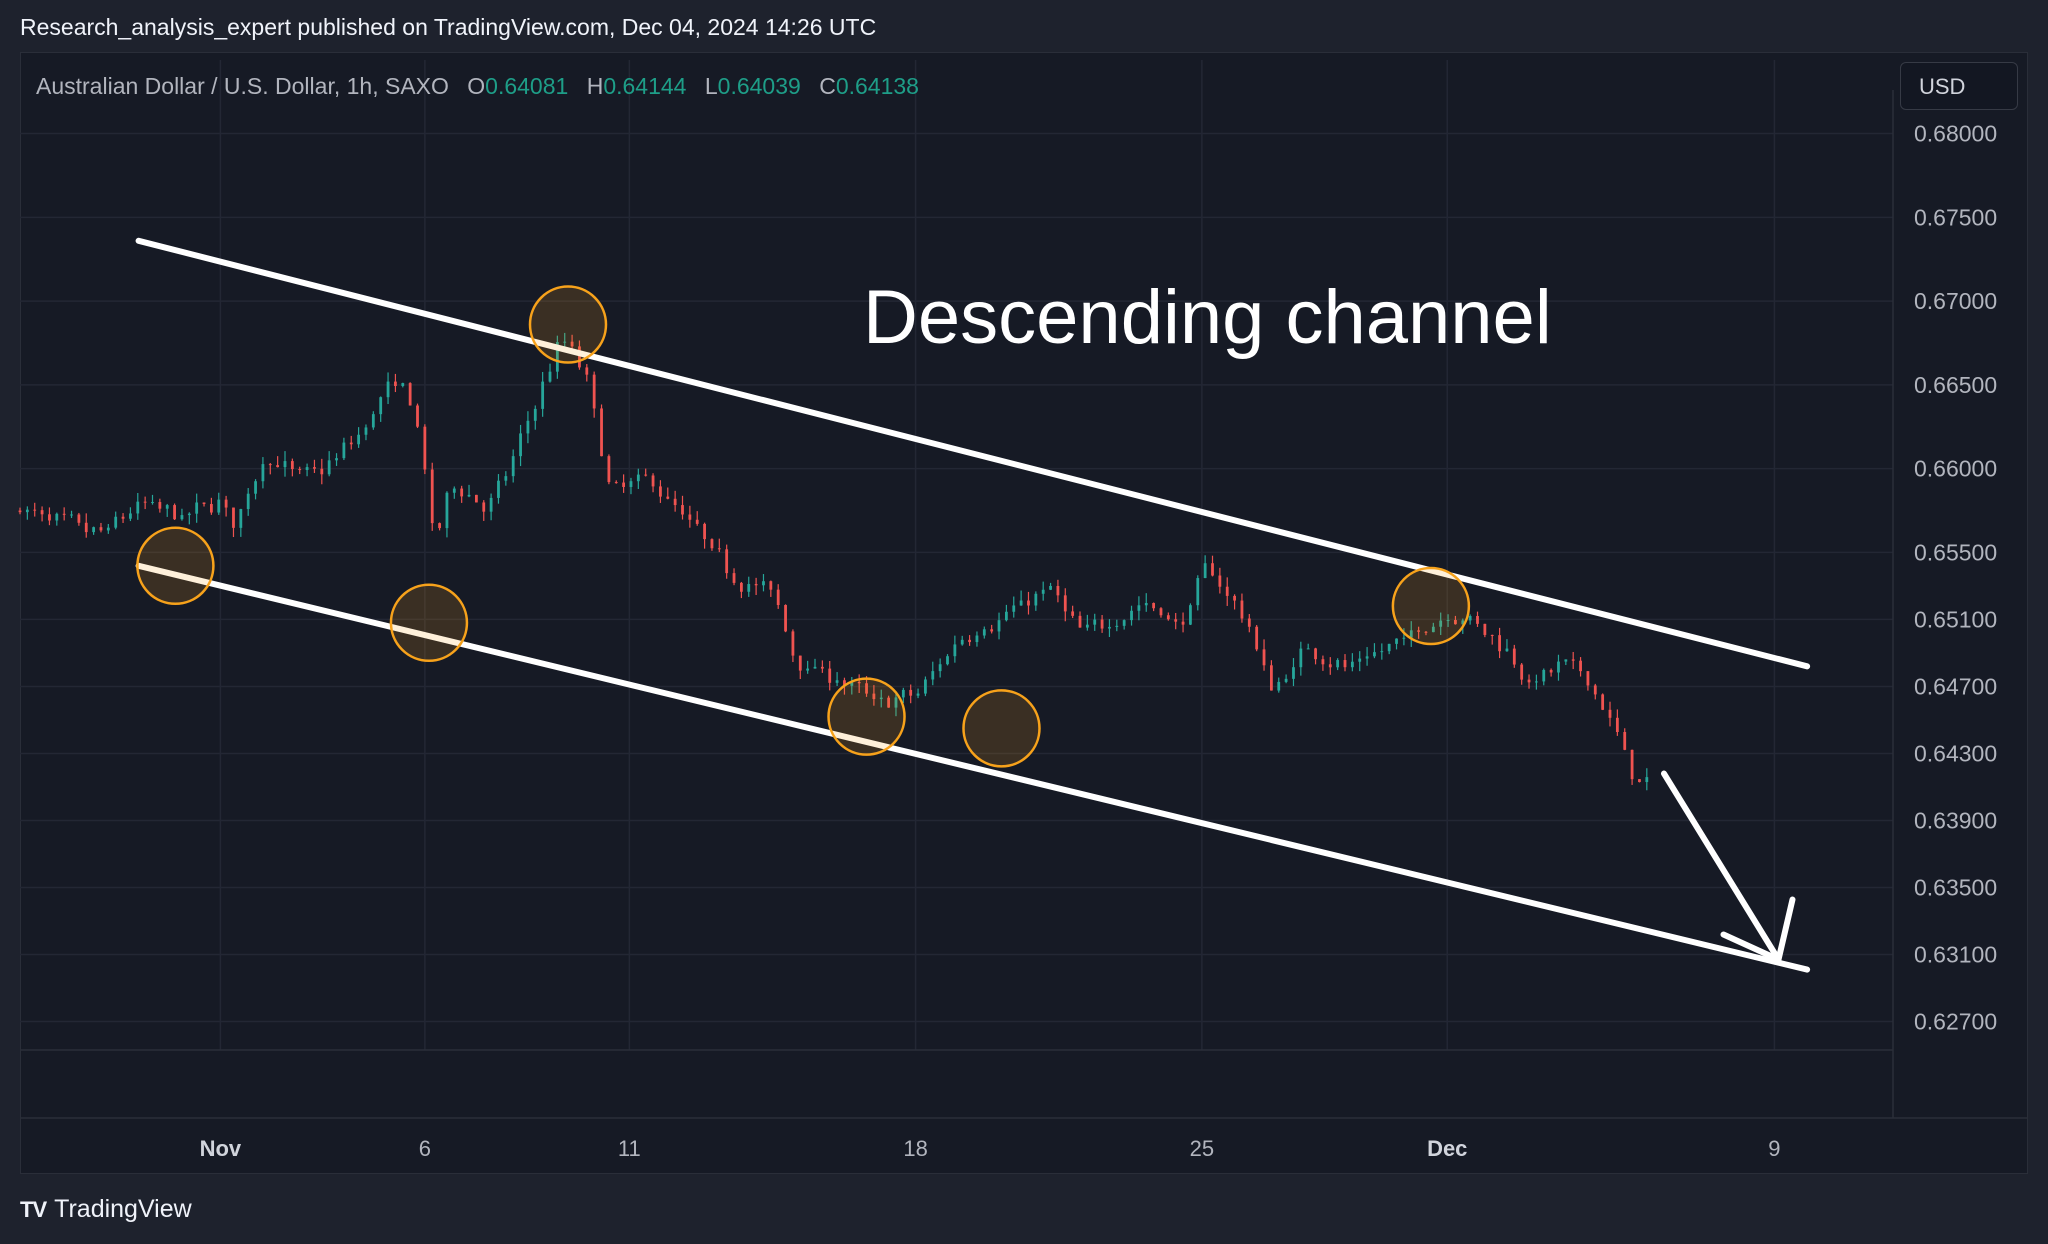 The image size is (2048, 1244). I want to click on low-label: L, so click(711, 86).